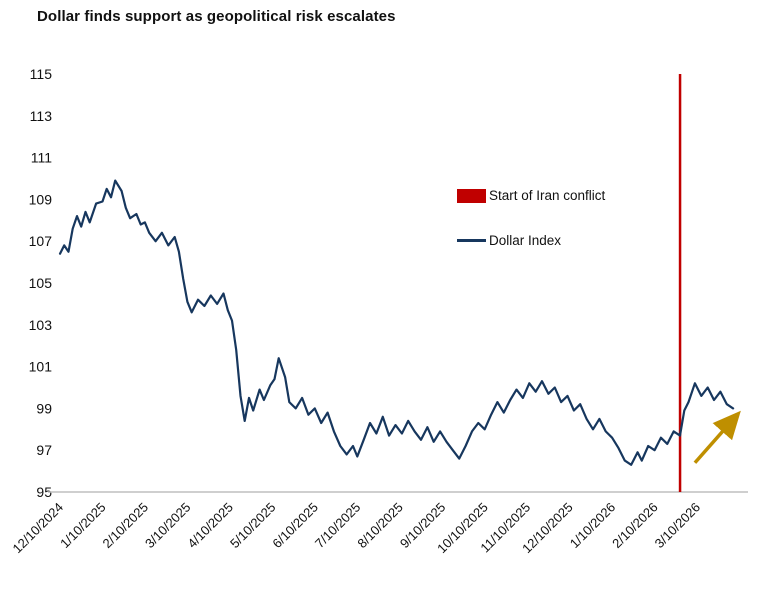 The image size is (775, 592). I want to click on legend-item-iran-conflict: Start of Iran conflict, so click(531, 195).